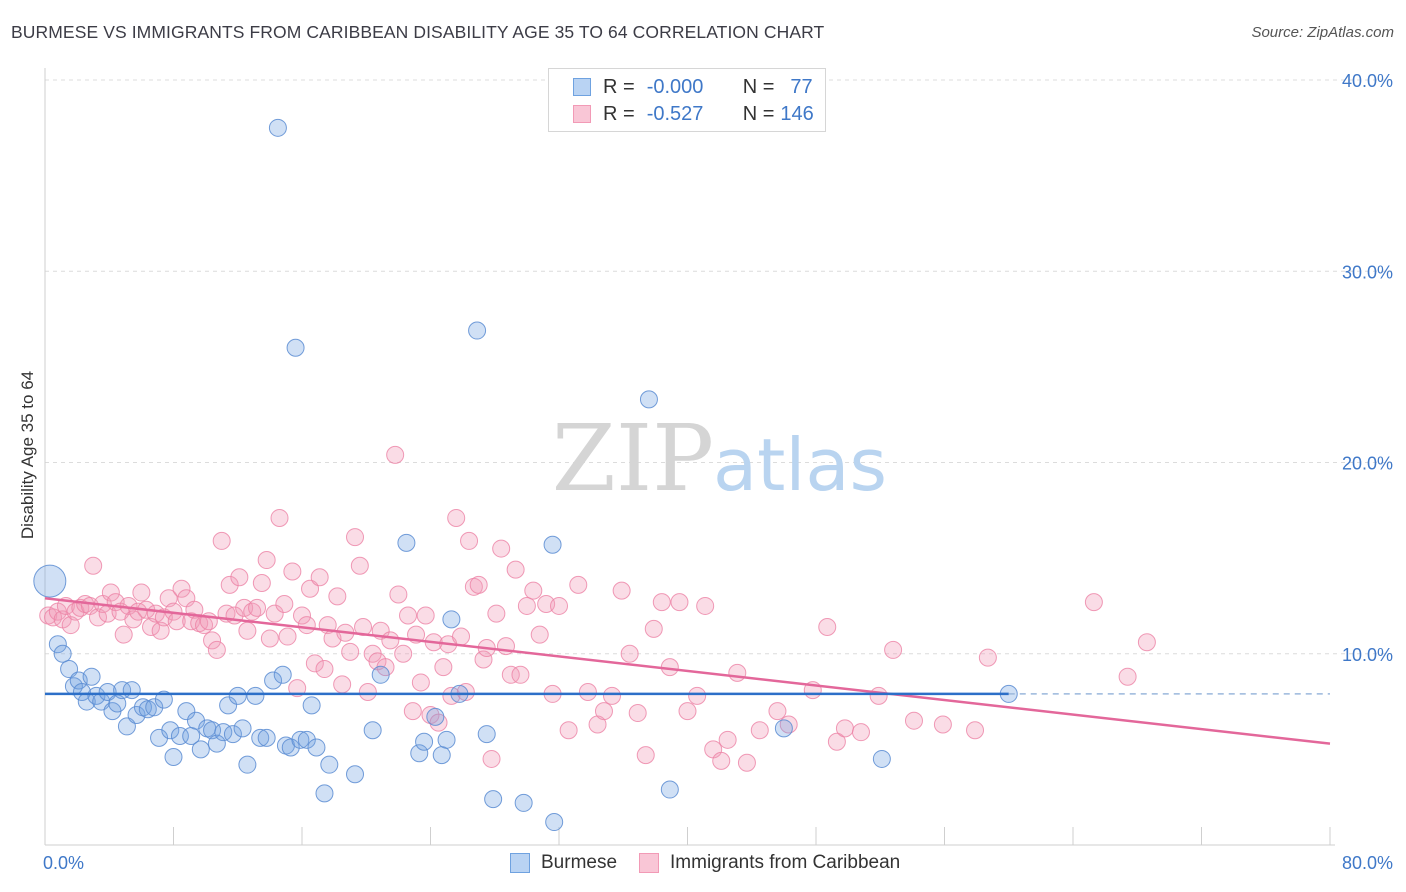 Image resolution: width=1406 pixels, height=892 pixels. I want to click on y-tick-label: 40.0%, so click(1367, 81).